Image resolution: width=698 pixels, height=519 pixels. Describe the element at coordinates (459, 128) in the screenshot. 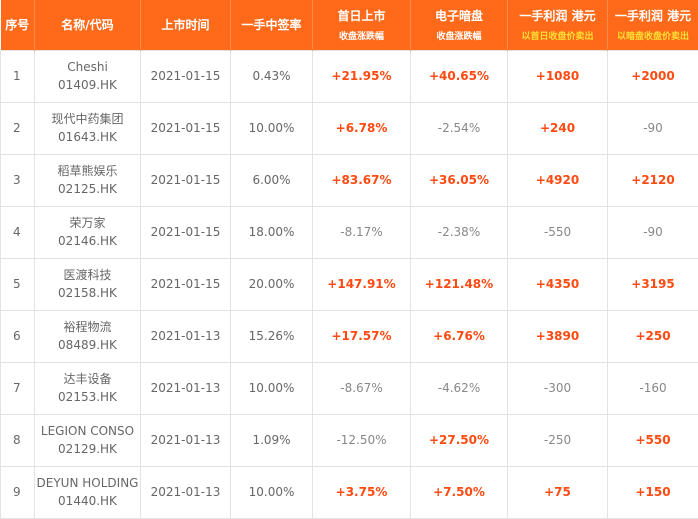

I see `grey-market-change: -2.54%` at that location.